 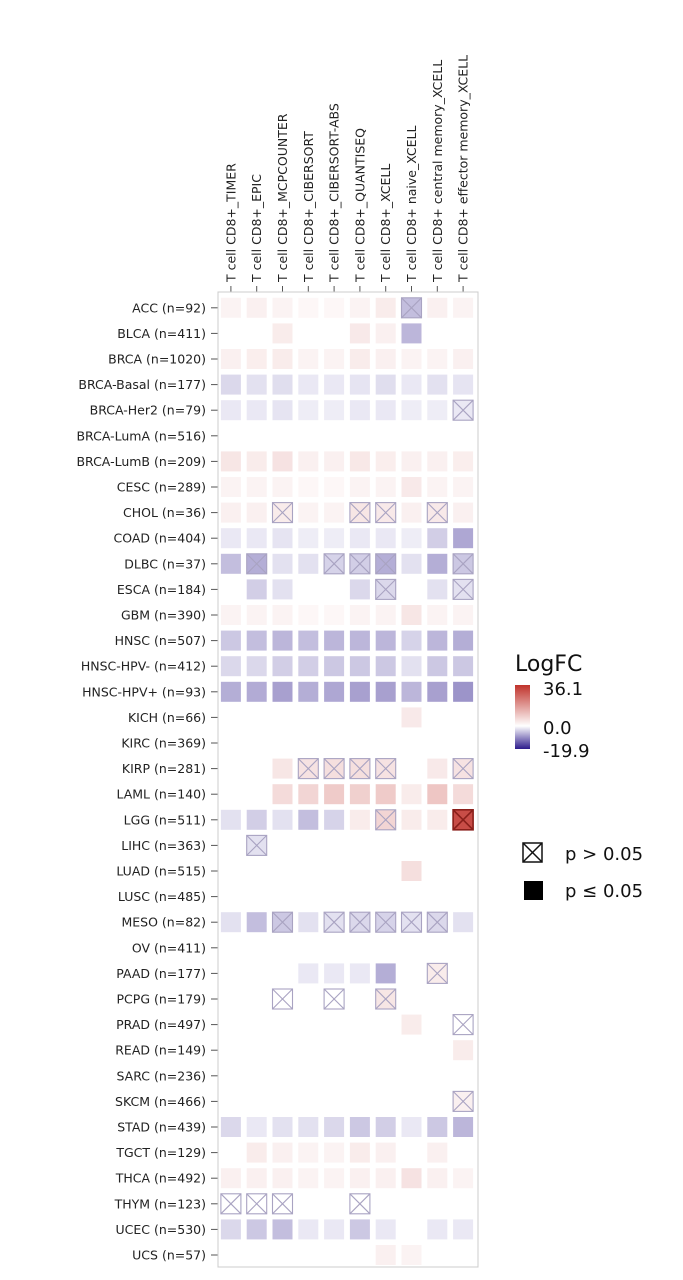 I want to click on sig-legend-label: p ≤ 0.05, so click(x=604, y=891).